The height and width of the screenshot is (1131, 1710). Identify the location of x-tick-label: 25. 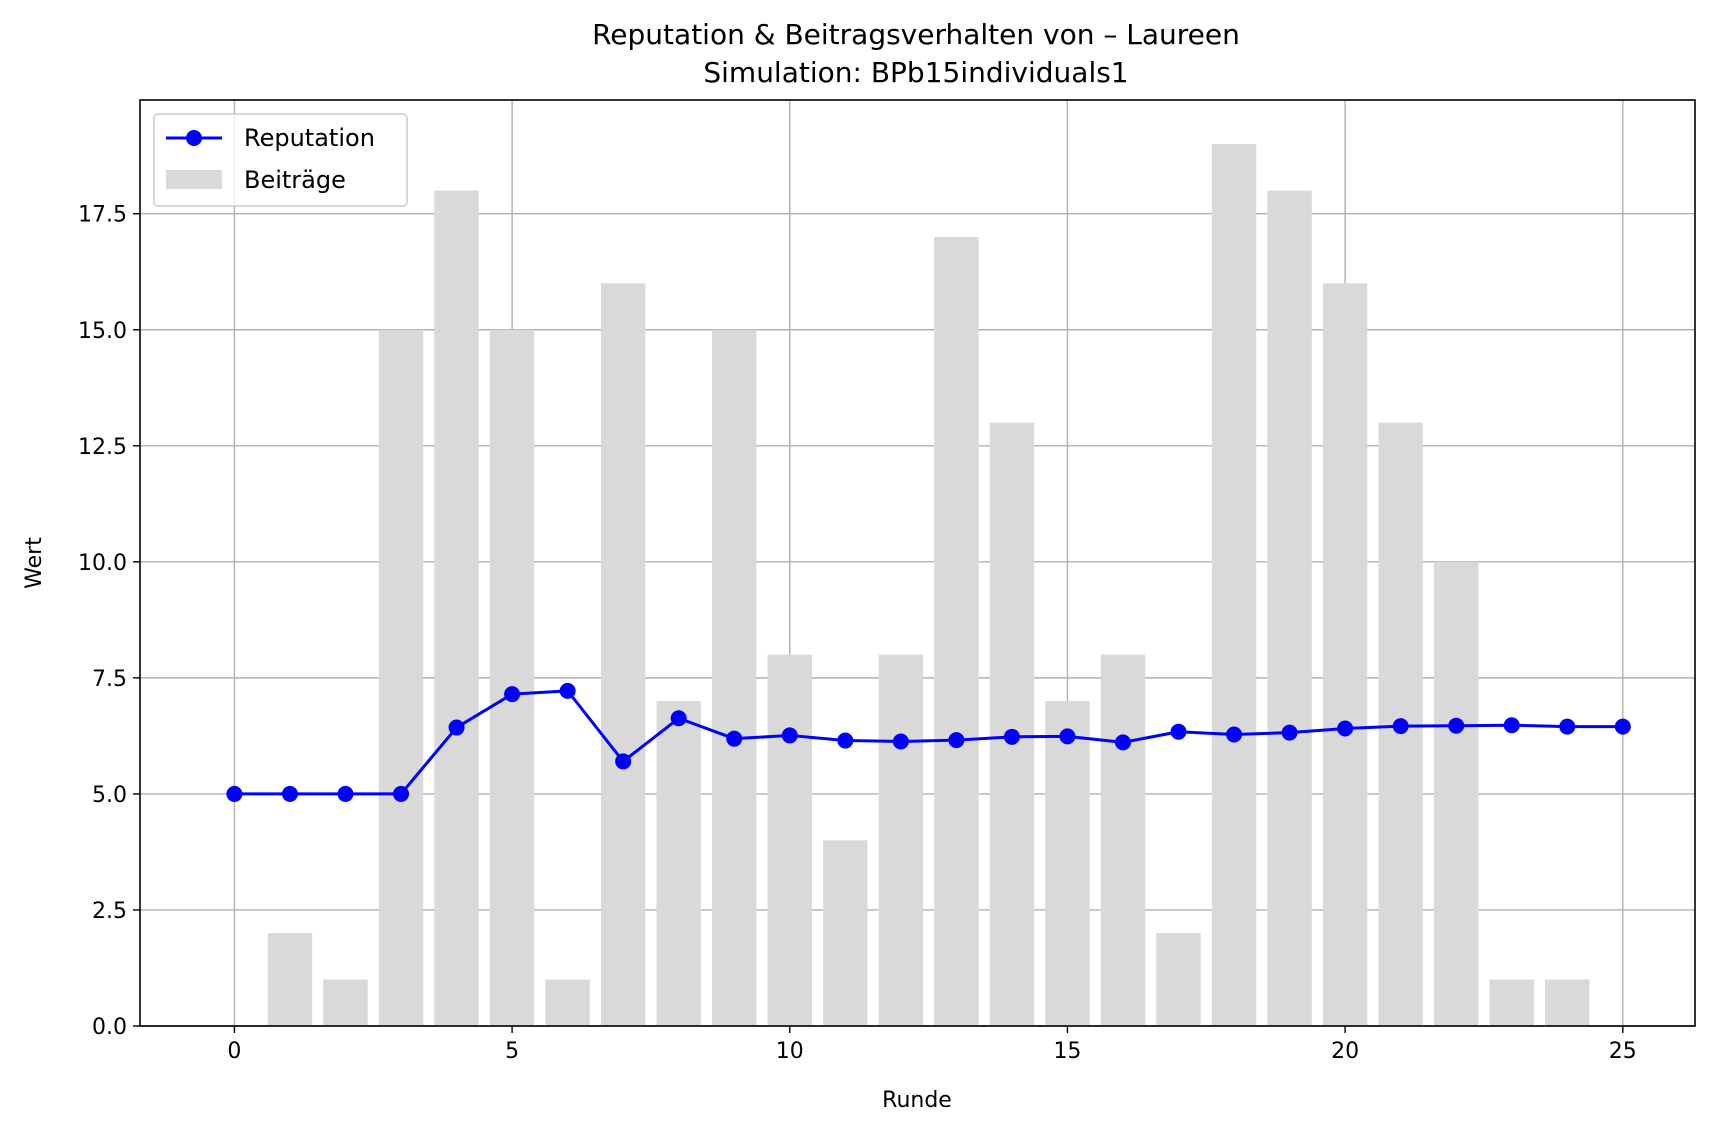
(1623, 1051).